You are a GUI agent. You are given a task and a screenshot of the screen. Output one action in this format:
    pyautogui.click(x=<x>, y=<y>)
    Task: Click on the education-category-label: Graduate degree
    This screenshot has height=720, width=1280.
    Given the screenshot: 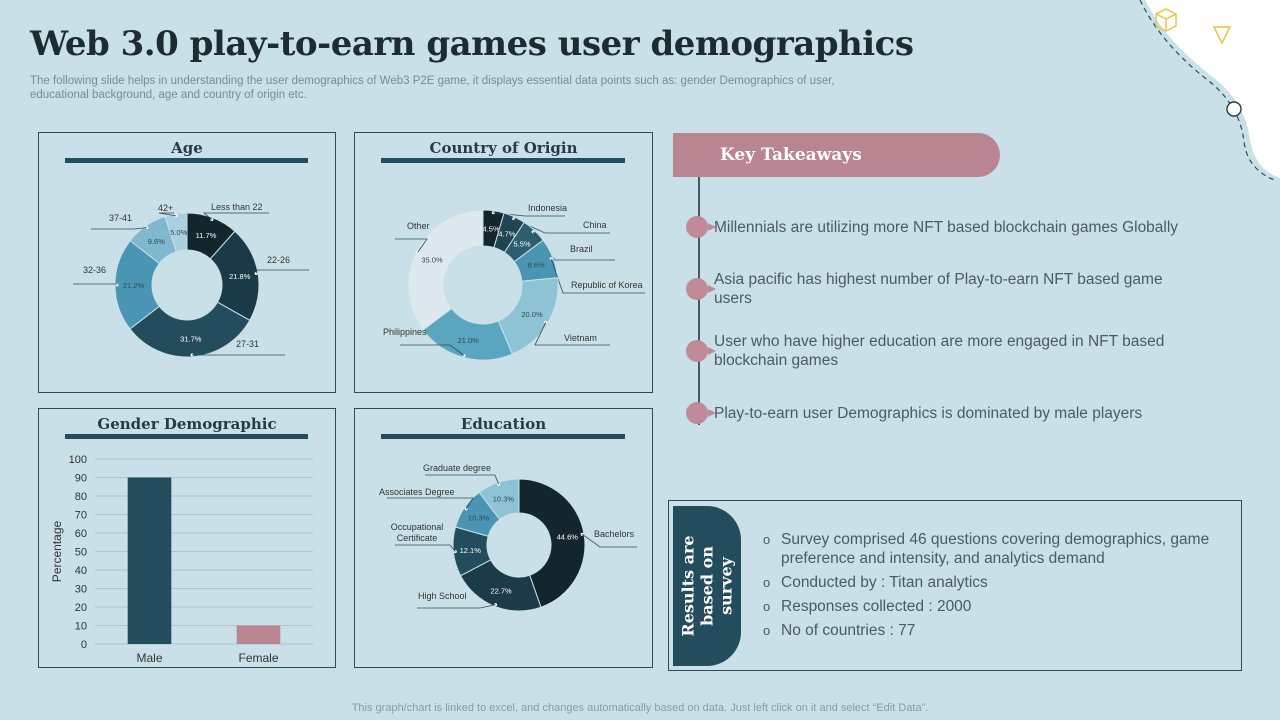 What is the action you would take?
    pyautogui.click(x=457, y=468)
    